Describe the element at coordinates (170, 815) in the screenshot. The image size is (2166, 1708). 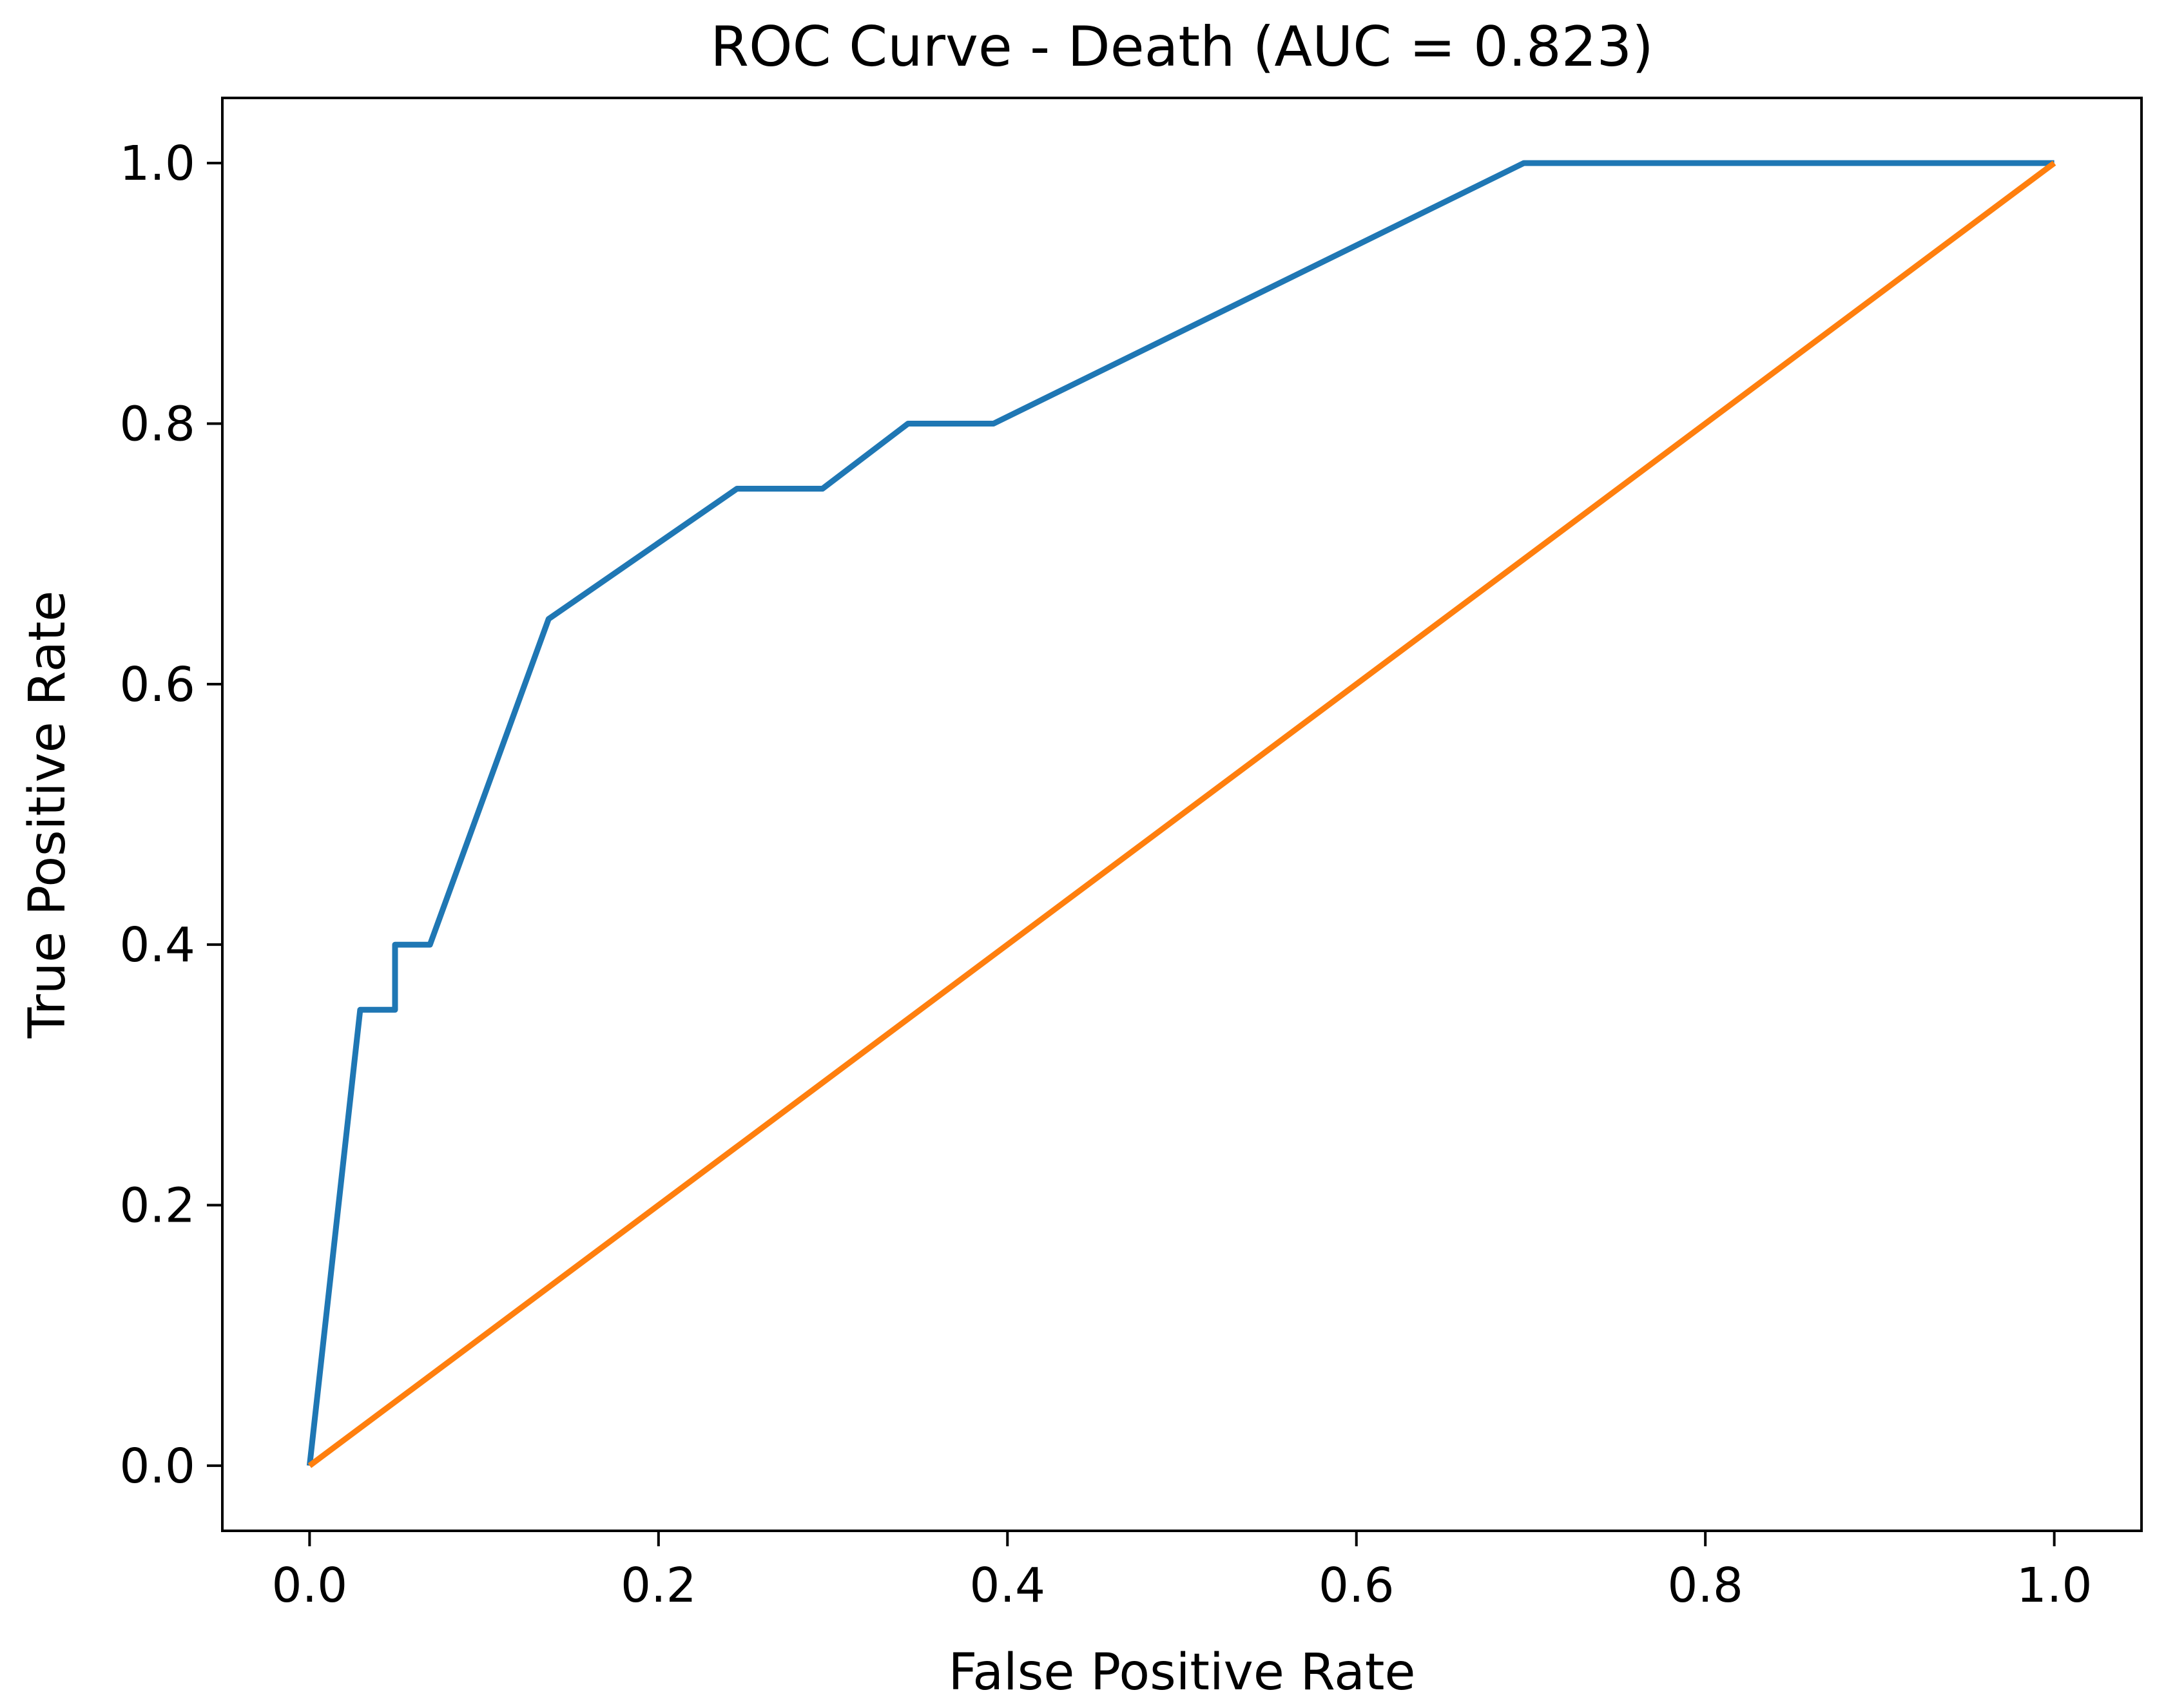
I see `y-axis-ticks: 0.0 0.2 0.4 0.6 0.8 1.0` at that location.